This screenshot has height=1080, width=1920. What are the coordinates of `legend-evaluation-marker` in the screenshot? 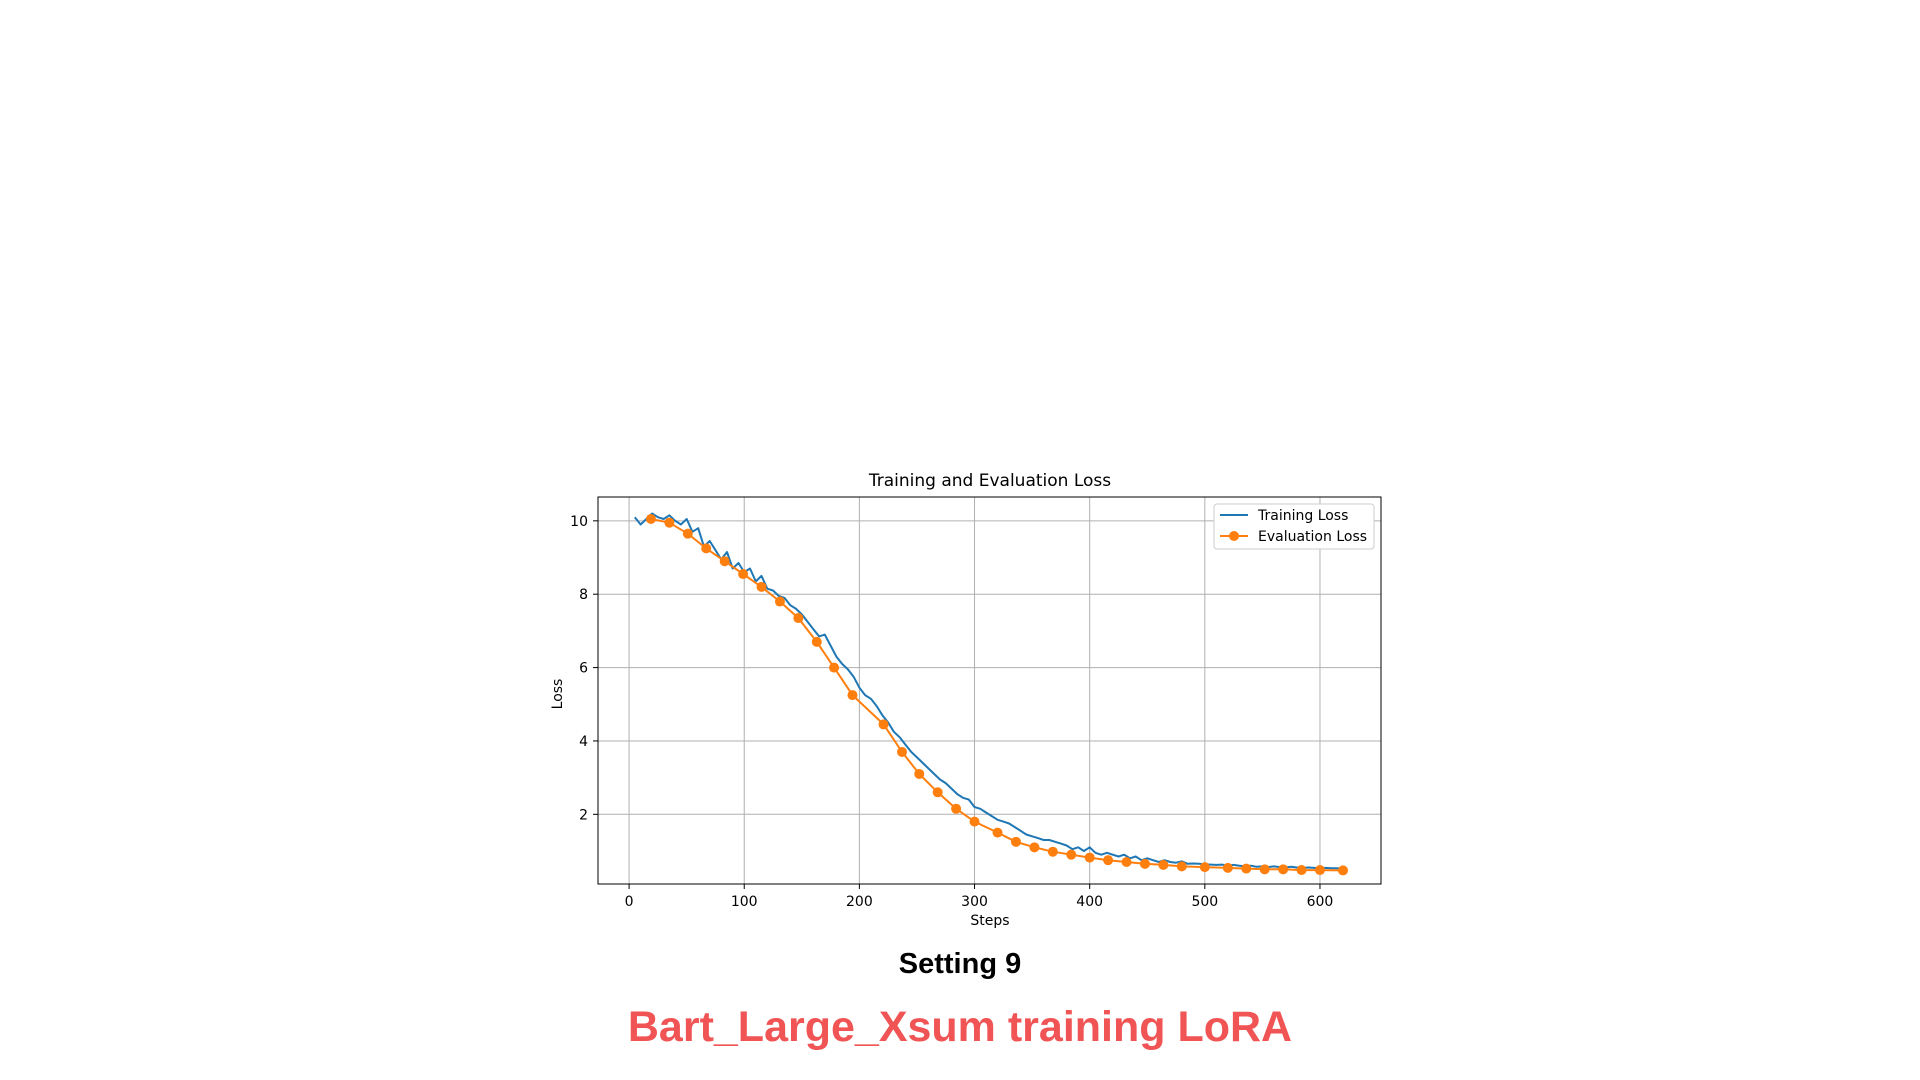 It's located at (1234, 536).